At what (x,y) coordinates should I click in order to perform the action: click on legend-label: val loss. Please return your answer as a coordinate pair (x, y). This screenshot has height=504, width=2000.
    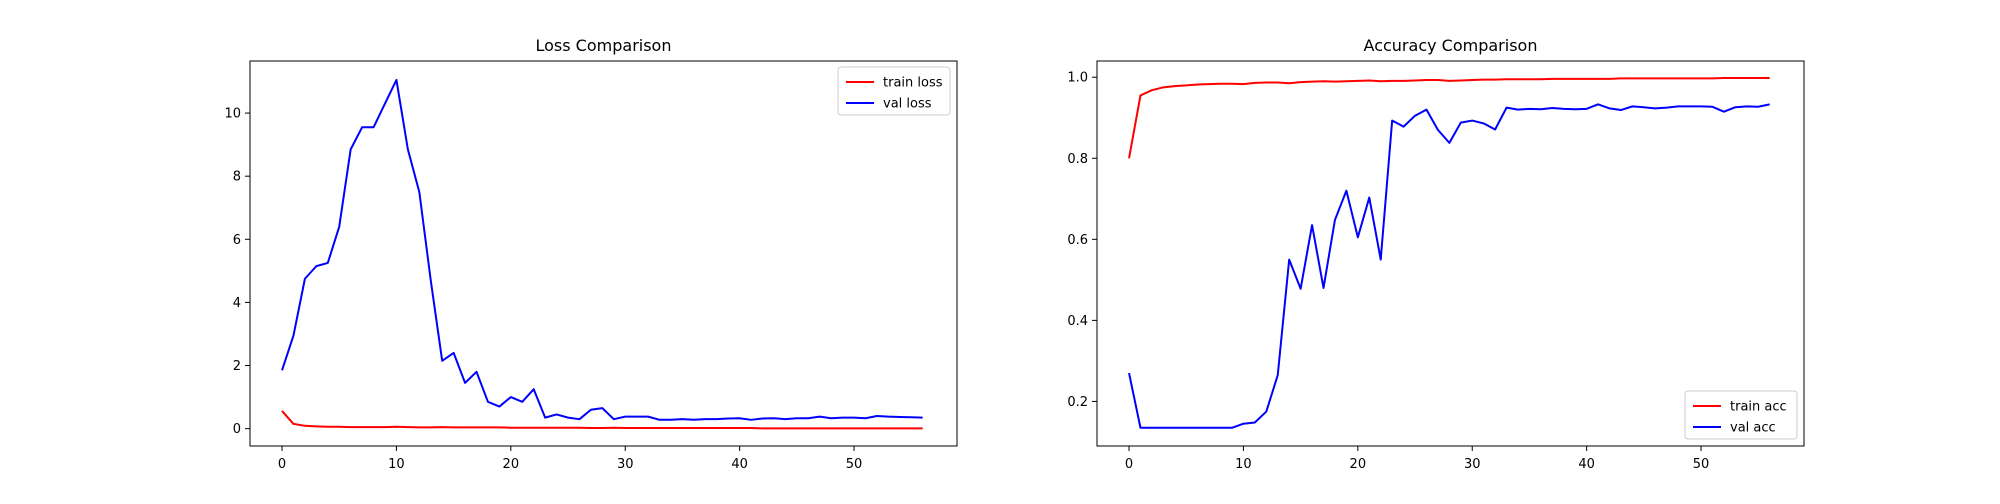
    Looking at the image, I should click on (907, 104).